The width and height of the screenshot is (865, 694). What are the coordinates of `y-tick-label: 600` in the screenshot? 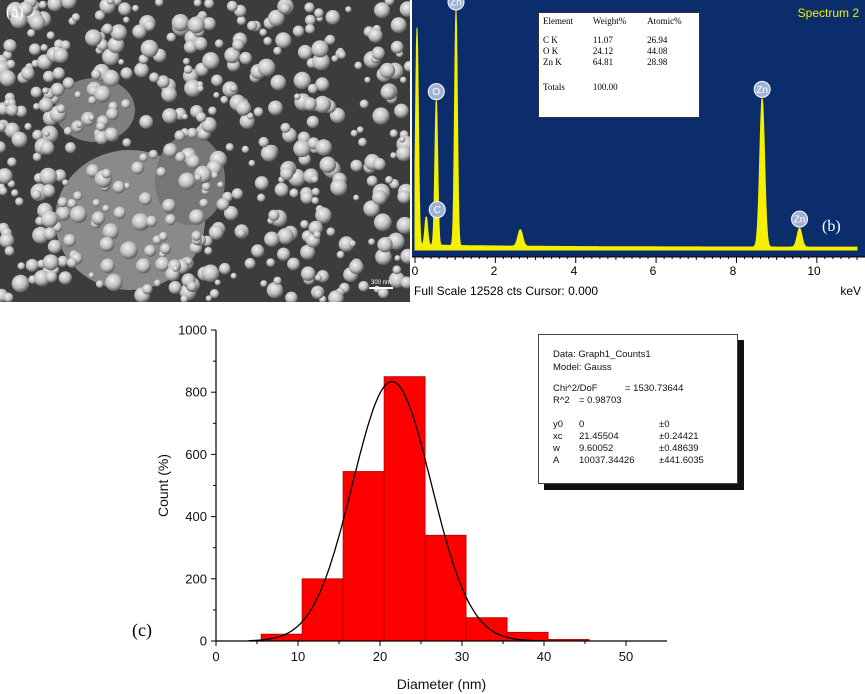 It's located at (196, 454).